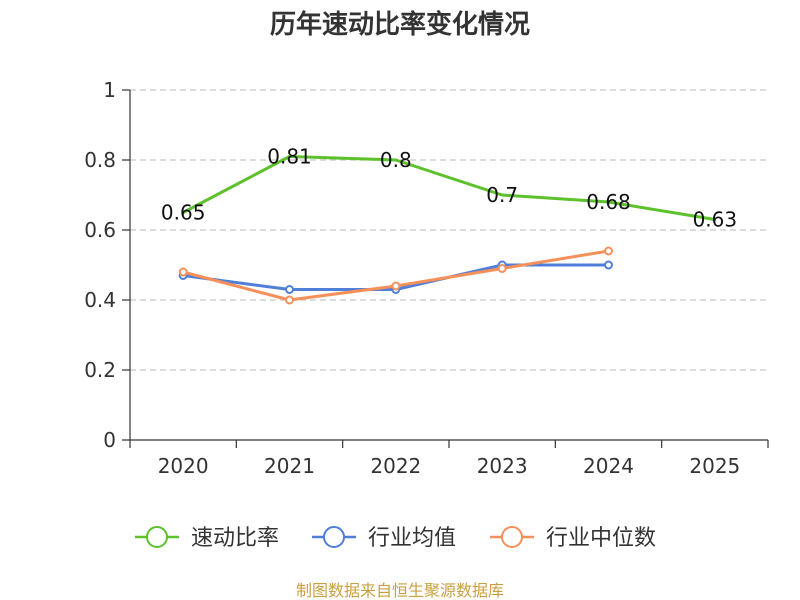 The height and width of the screenshot is (600, 800). I want to click on data-label: 0.68, so click(608, 202).